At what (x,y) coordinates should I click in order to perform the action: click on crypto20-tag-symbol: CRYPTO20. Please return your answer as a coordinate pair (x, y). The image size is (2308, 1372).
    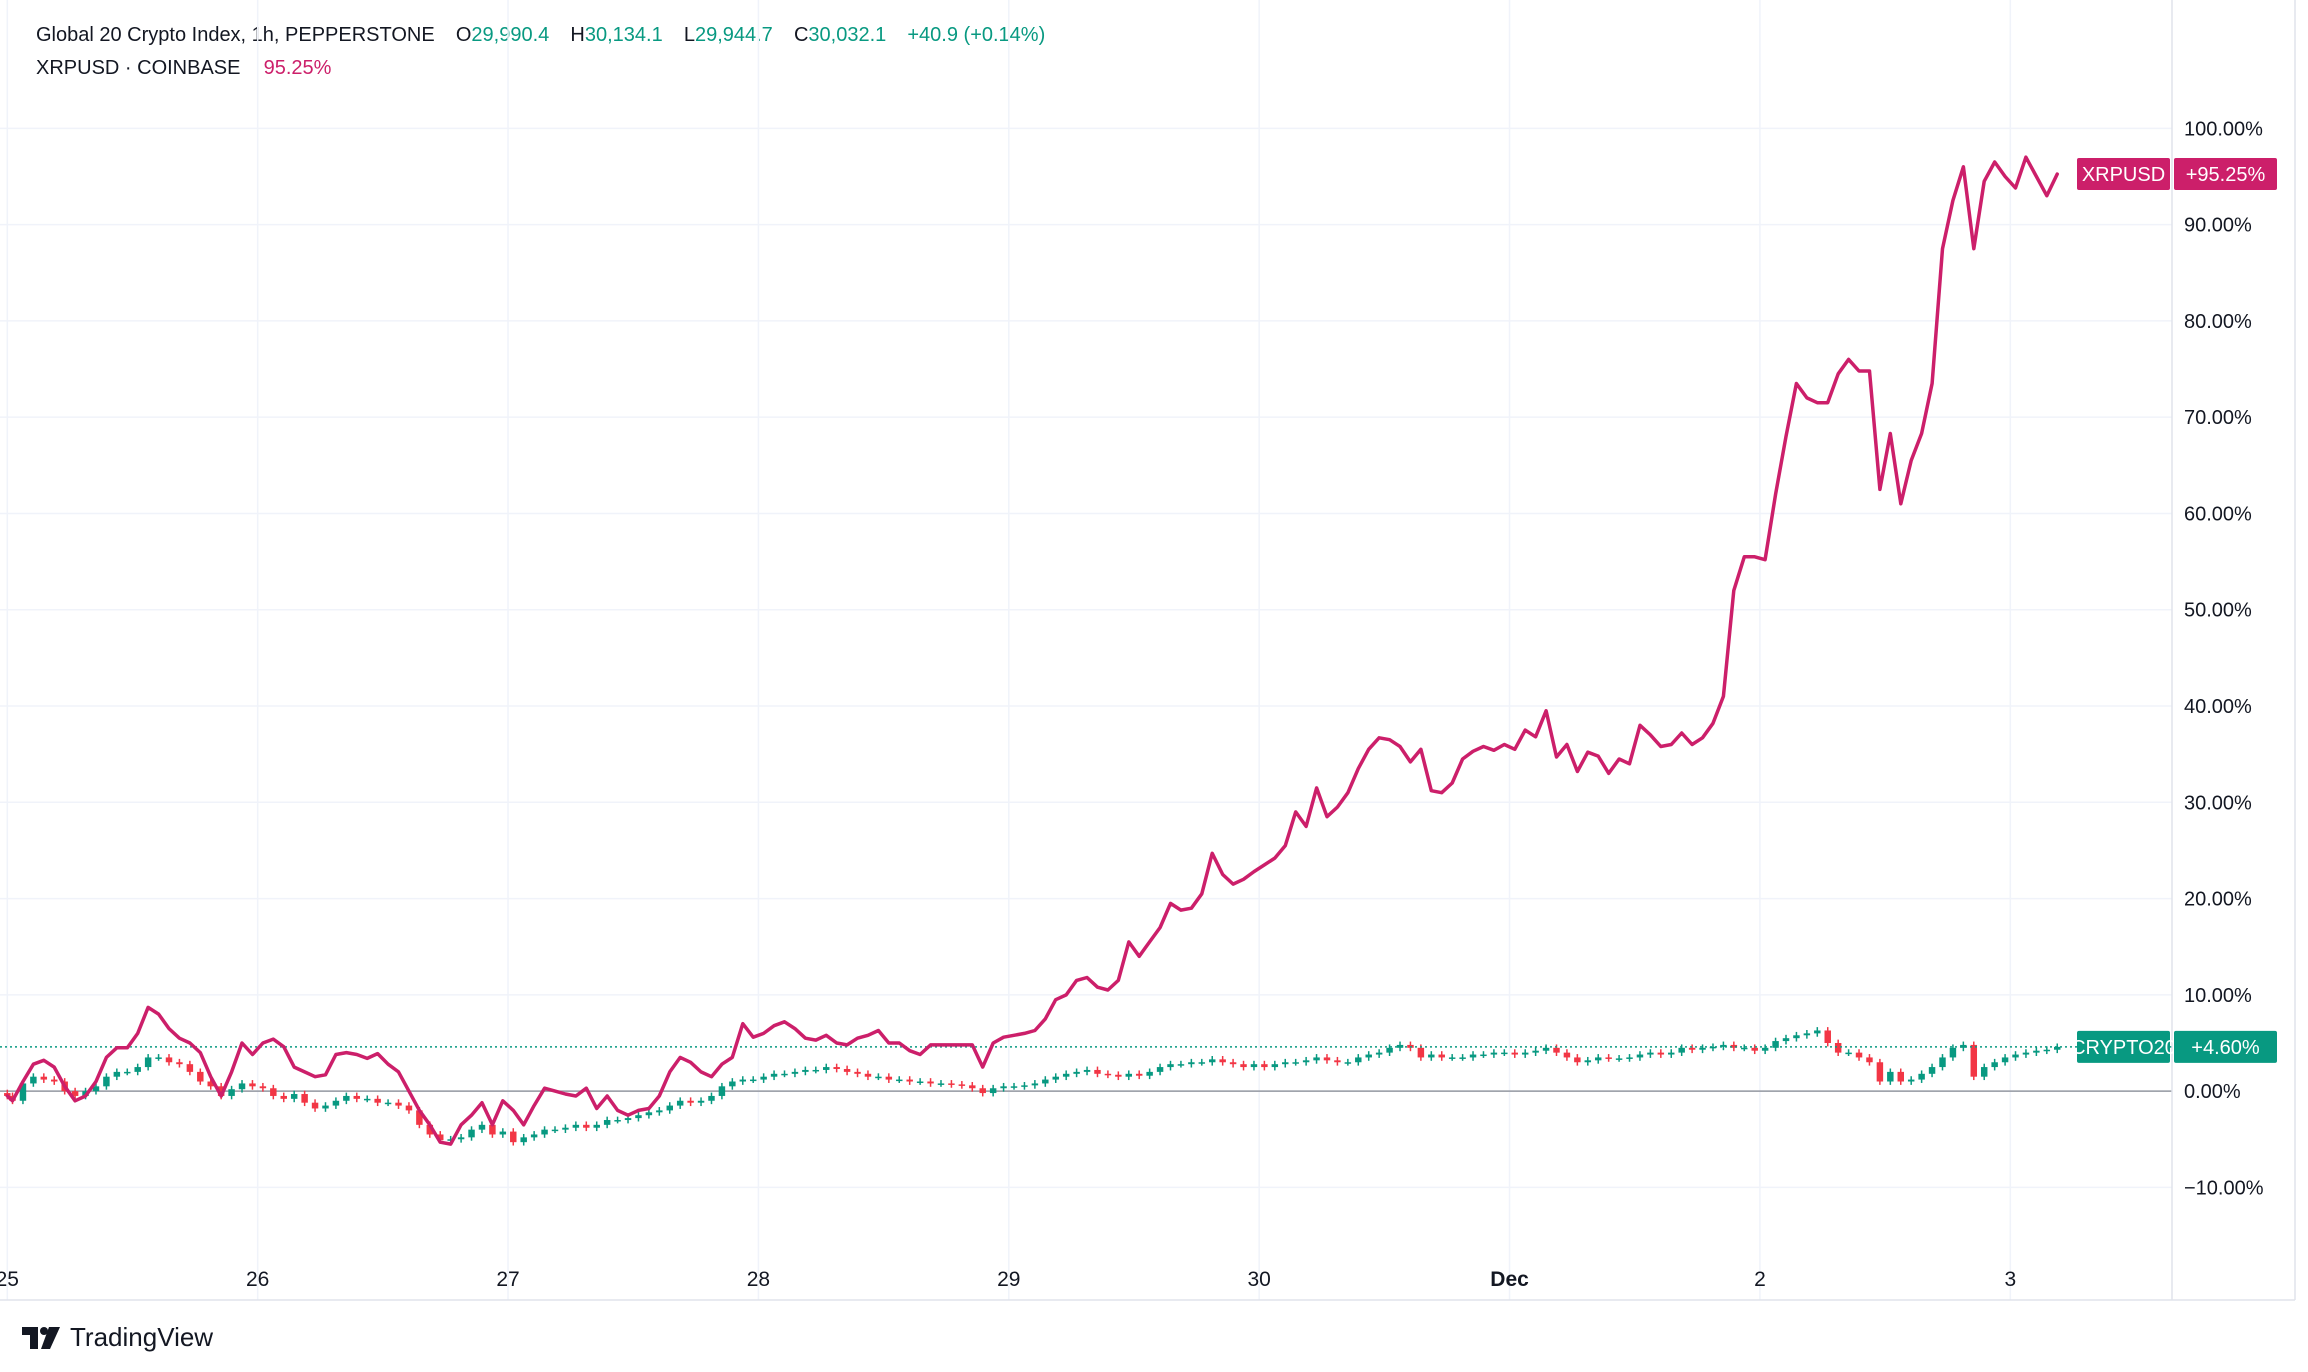
    Looking at the image, I should click on (2123, 1048).